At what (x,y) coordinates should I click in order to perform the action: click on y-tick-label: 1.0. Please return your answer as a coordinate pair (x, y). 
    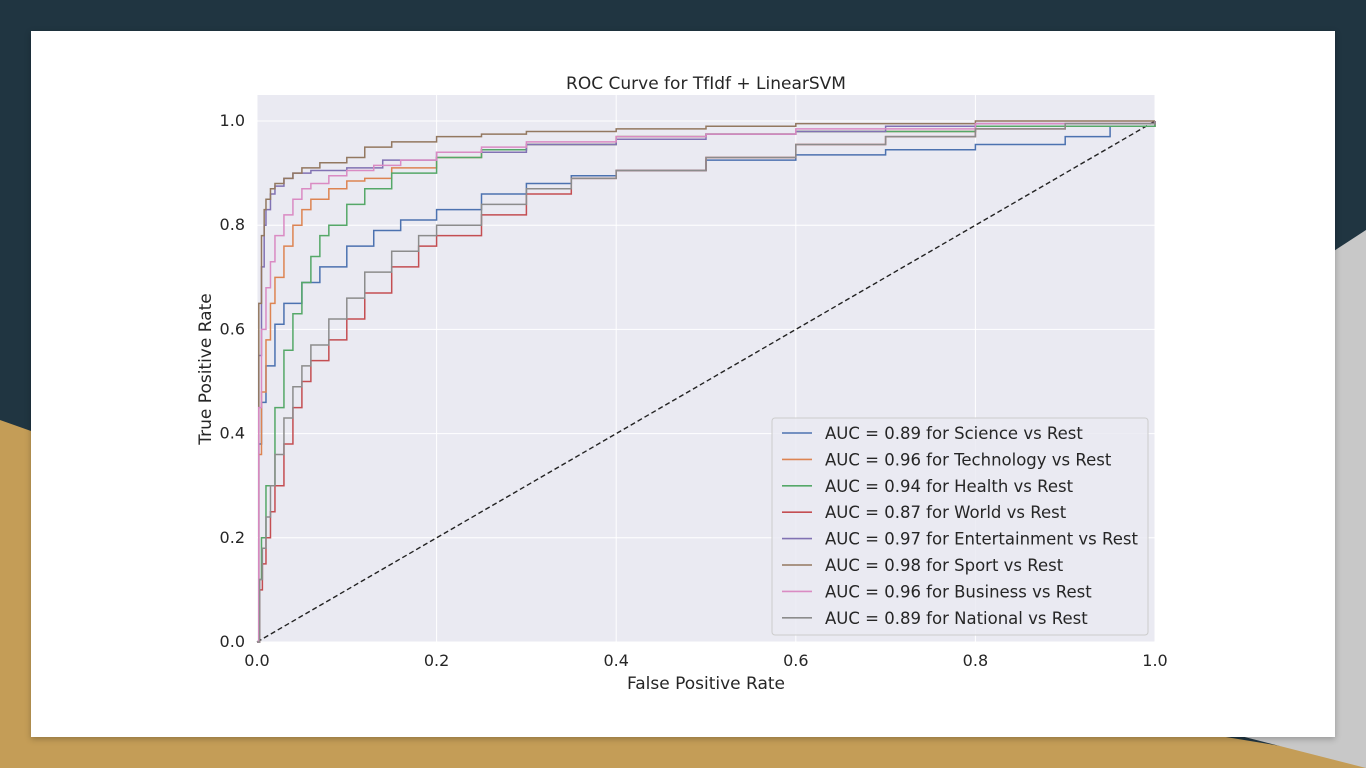
    Looking at the image, I should click on (232, 120).